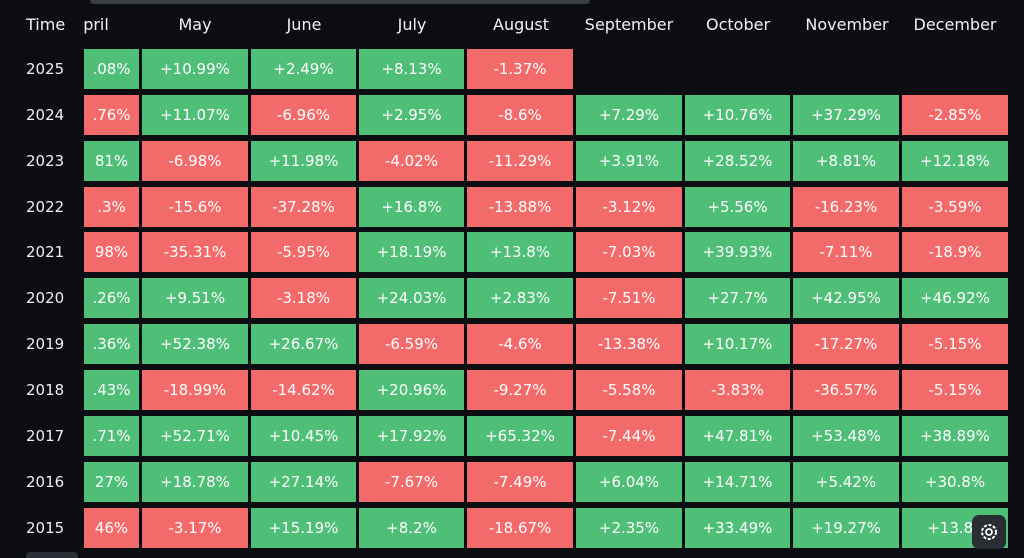 Image resolution: width=1024 pixels, height=558 pixels. I want to click on column-header-august: August, so click(521, 24).